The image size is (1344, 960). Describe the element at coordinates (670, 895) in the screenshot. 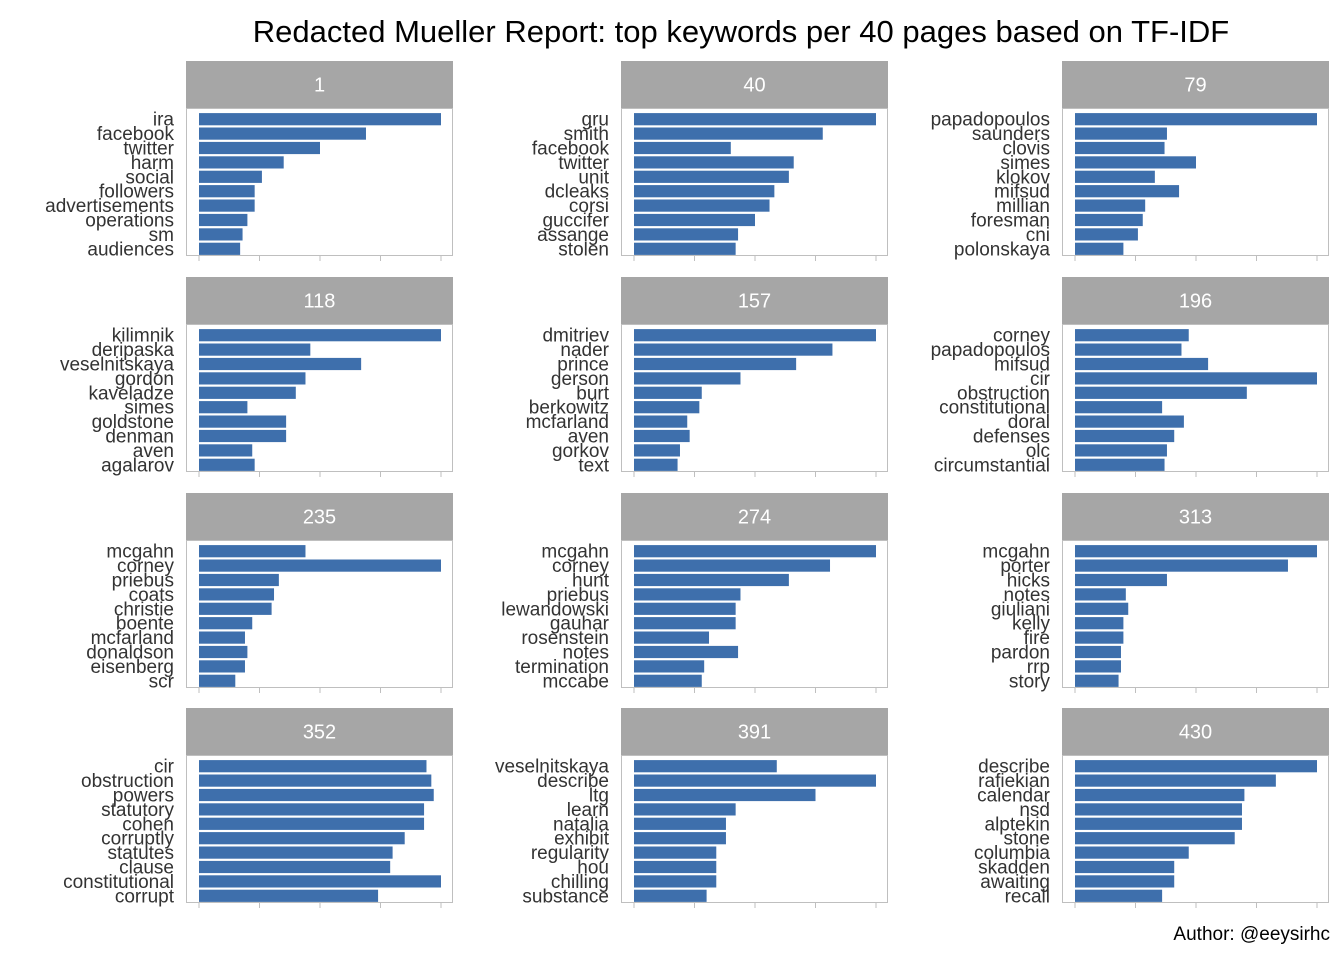

I see `bar-substance` at that location.